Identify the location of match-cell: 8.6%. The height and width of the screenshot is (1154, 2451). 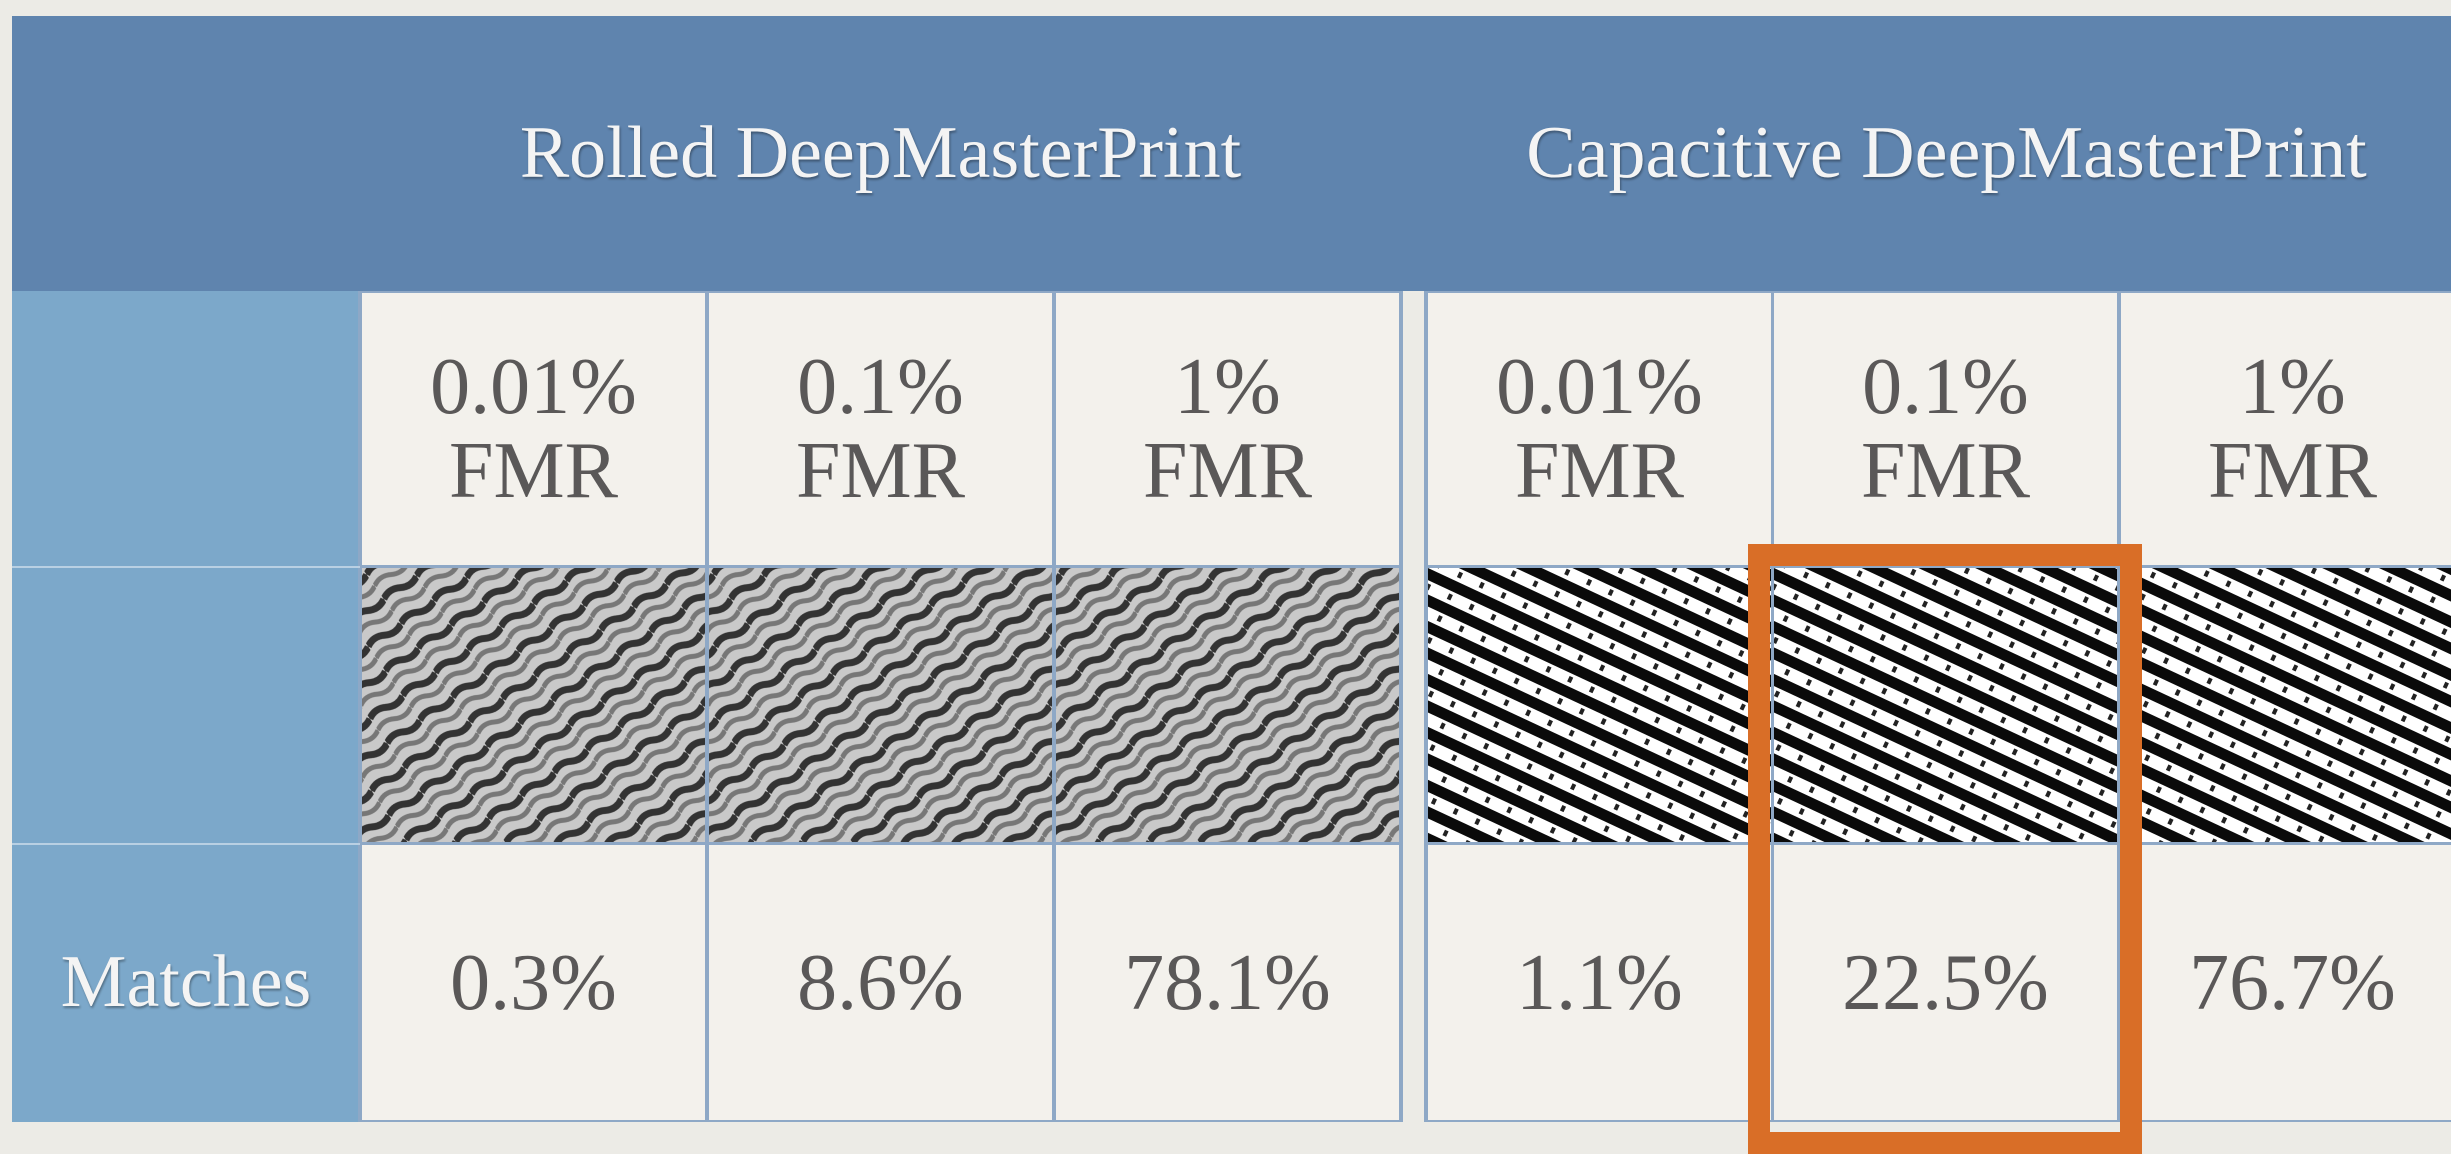
(880, 982).